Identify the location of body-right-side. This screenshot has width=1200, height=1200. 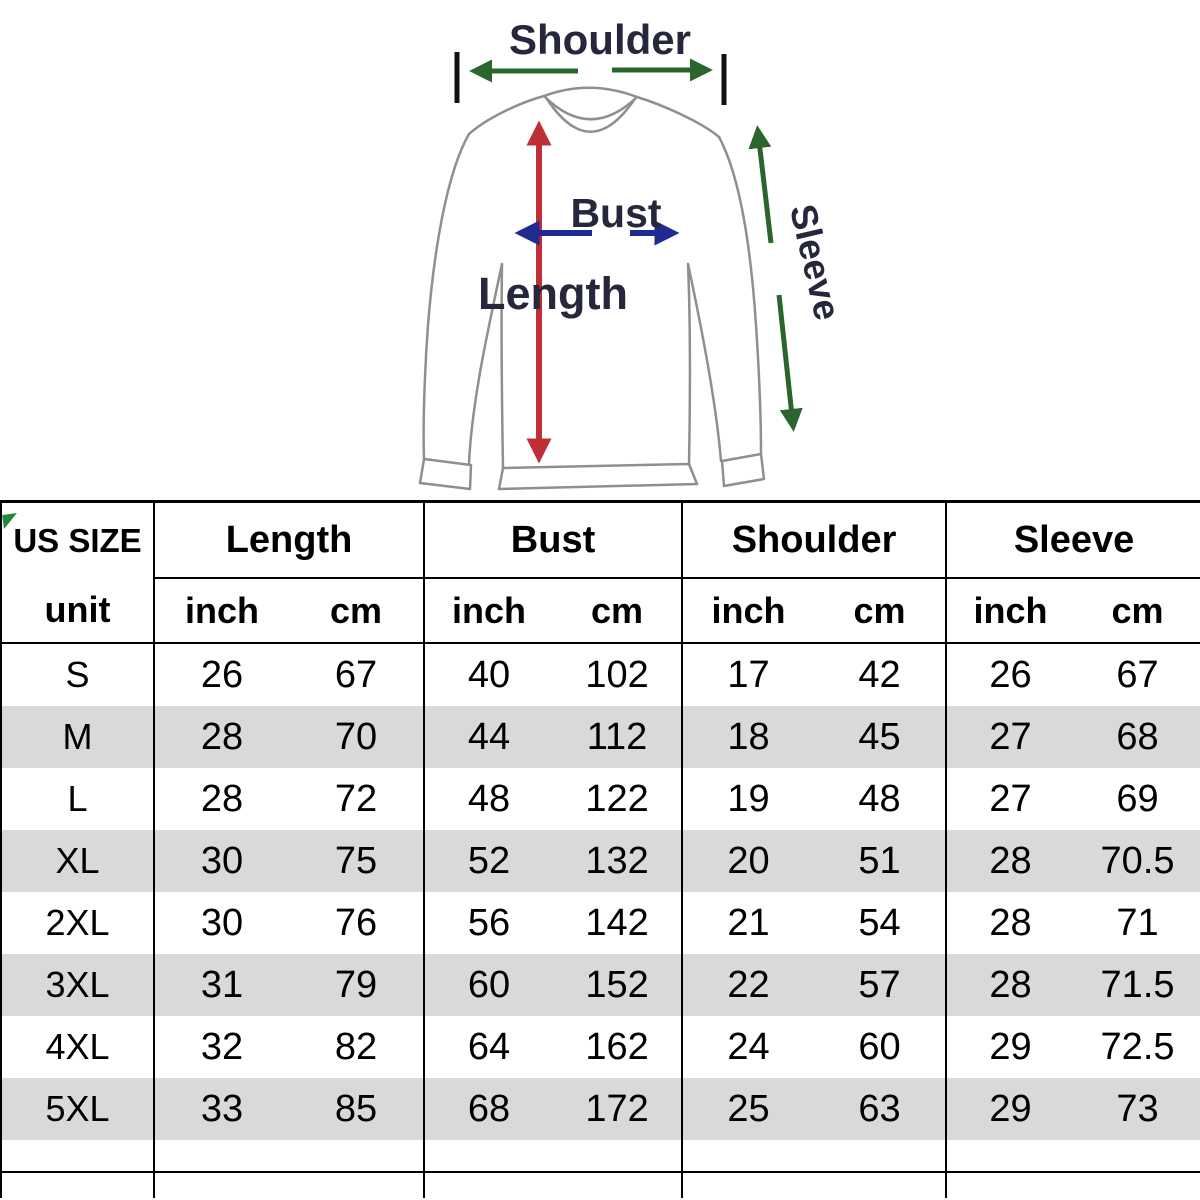
(689, 364).